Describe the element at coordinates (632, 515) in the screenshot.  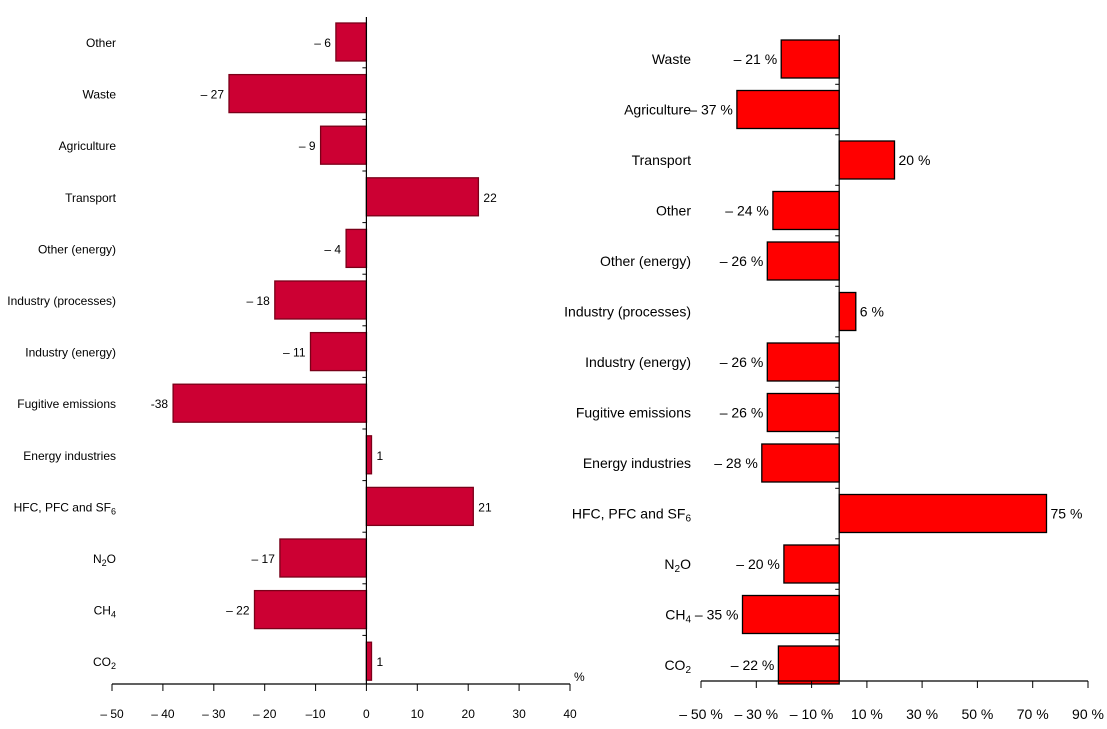
I see `category-label-right-hfc-pfc-and-sf6: HFC, PFC and SF6` at that location.